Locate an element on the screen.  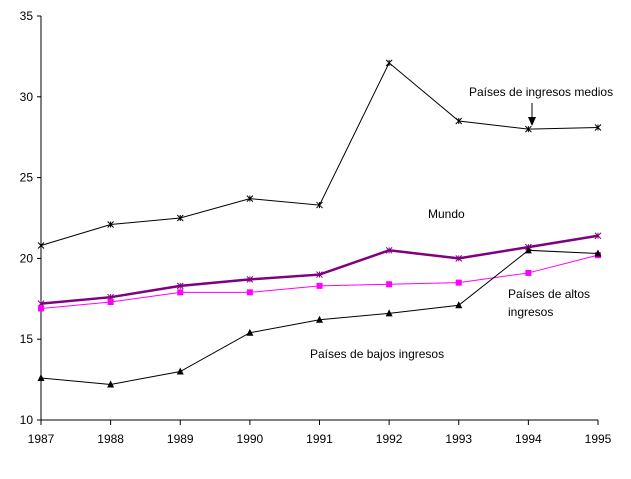
x-ticks: 1987 1988 1989 1990 1991 1992 1993 1994 1995 is located at coordinates (320, 433).